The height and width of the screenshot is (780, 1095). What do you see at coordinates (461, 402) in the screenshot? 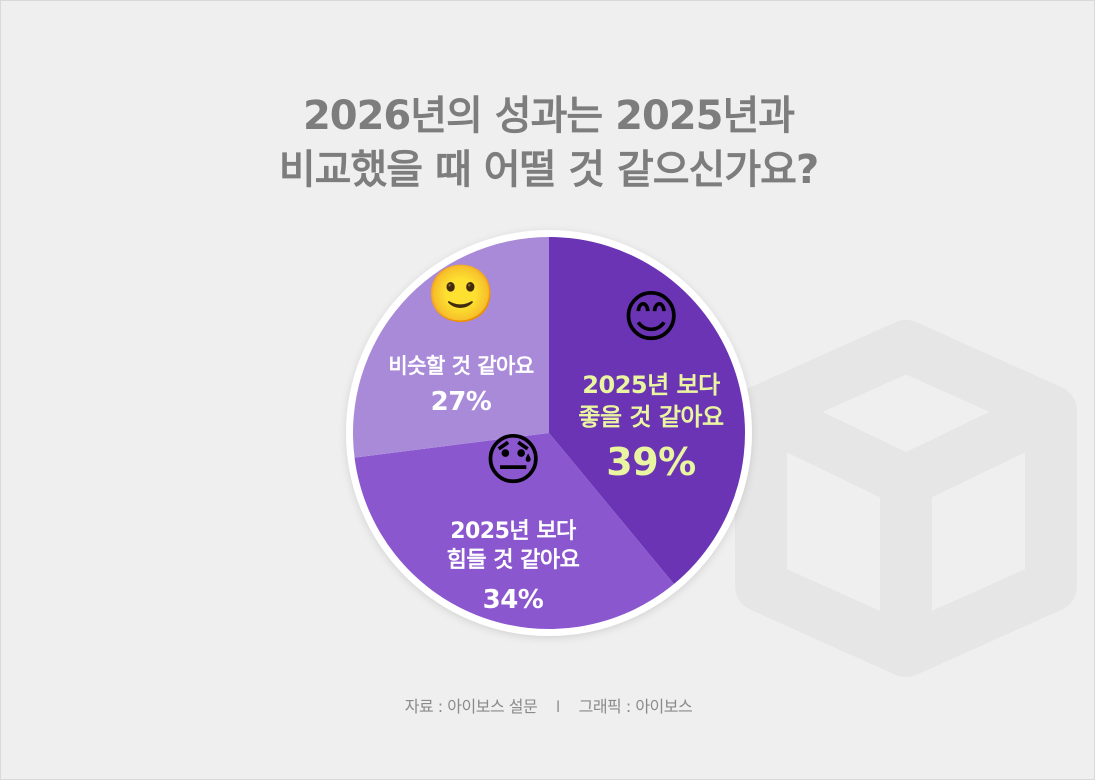
I see `slice-percent-3: 27%` at bounding box center [461, 402].